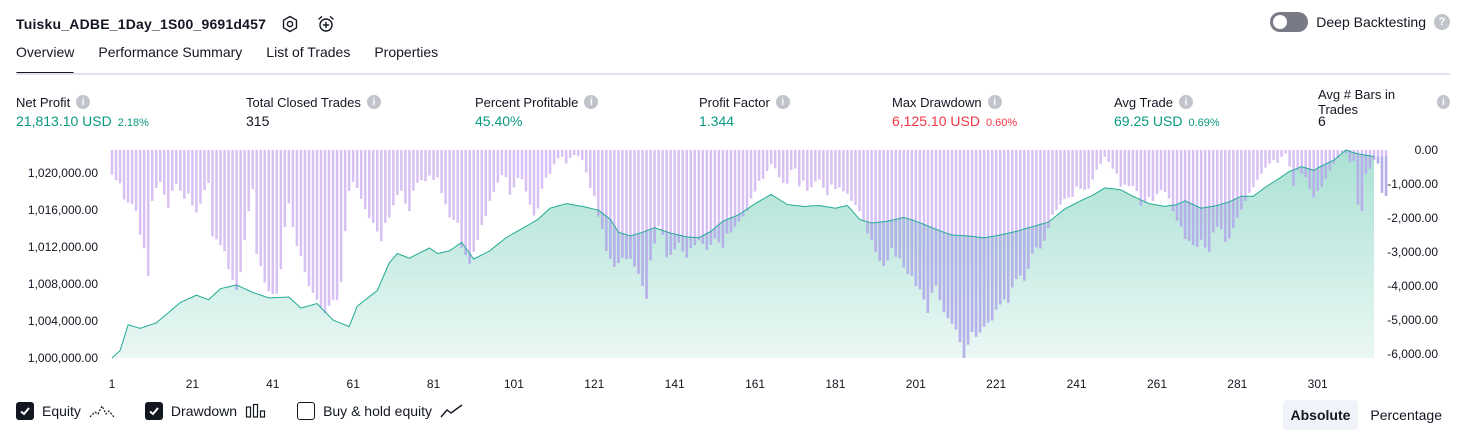 The height and width of the screenshot is (438, 1466). Describe the element at coordinates (996, 383) in the screenshot. I see `x-axis-tick-label: 221` at that location.